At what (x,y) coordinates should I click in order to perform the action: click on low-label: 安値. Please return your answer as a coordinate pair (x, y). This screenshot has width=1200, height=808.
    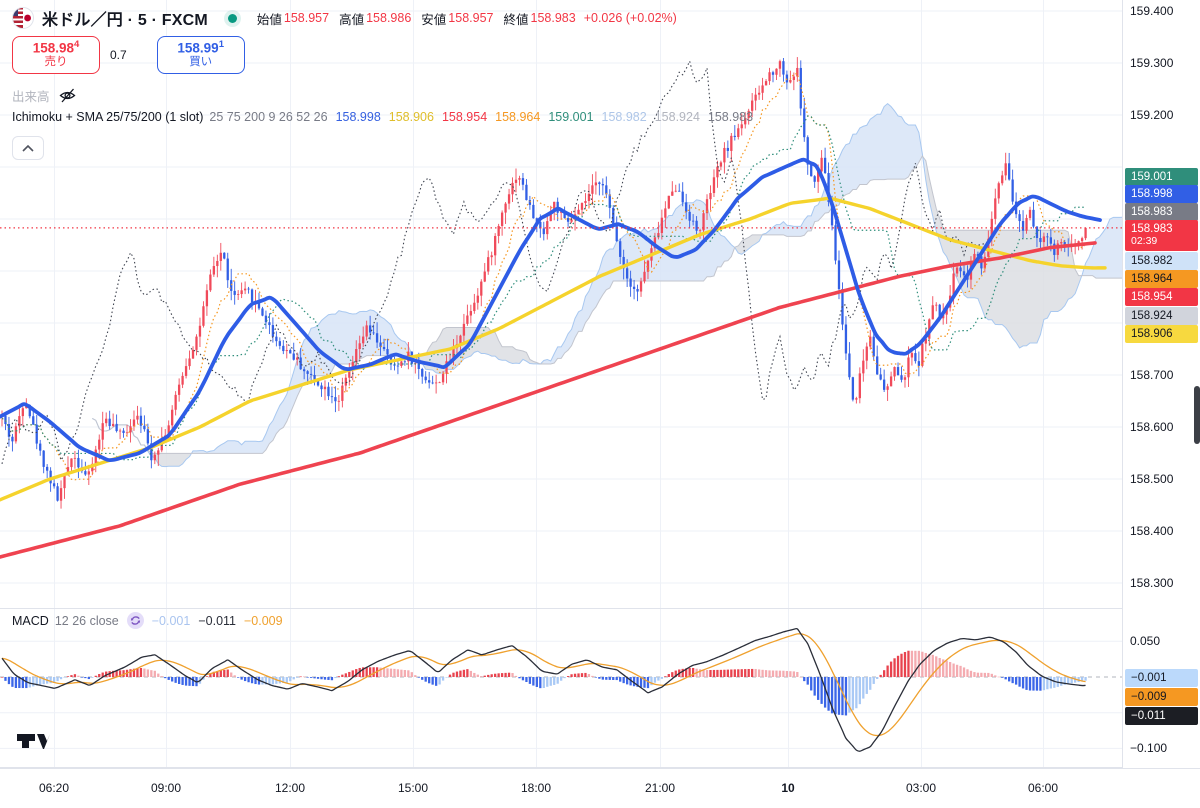
    Looking at the image, I should click on (434, 19).